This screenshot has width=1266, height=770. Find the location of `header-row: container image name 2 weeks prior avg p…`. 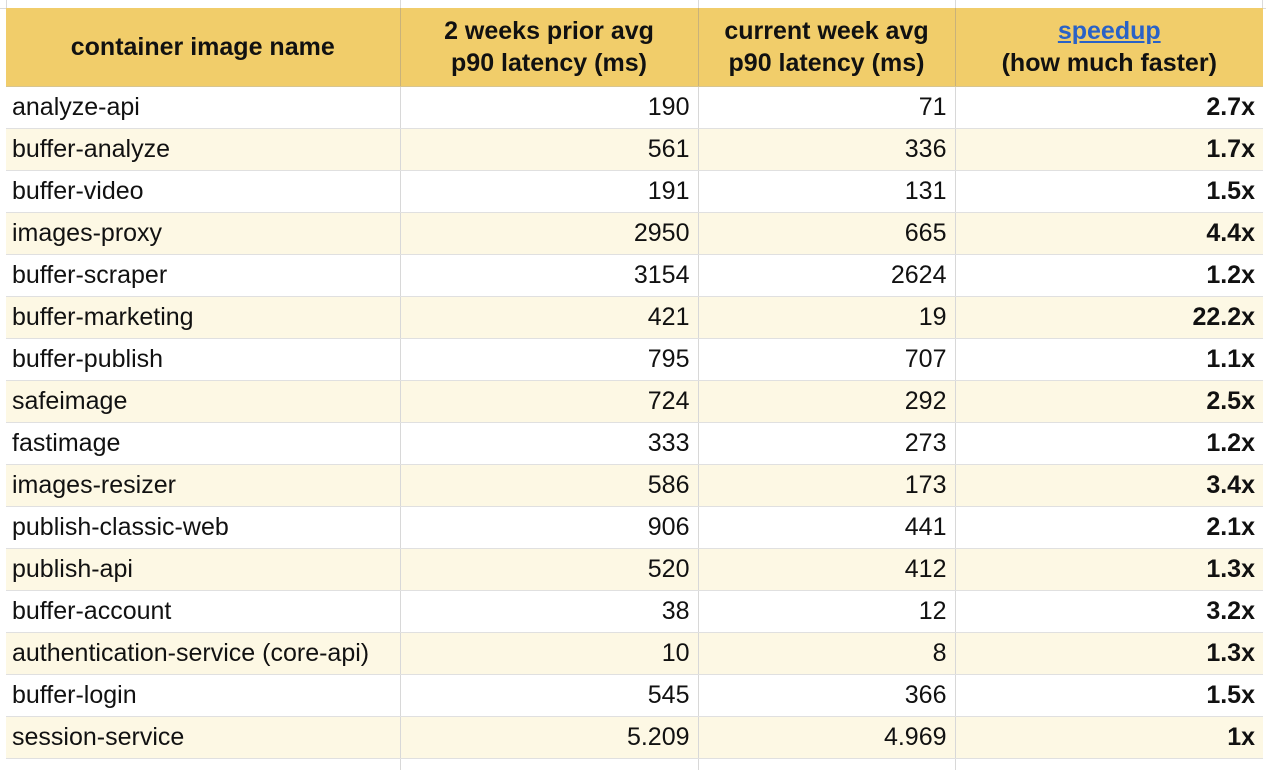

header-row: container image name 2 weeks prior avg p… is located at coordinates (634, 47).